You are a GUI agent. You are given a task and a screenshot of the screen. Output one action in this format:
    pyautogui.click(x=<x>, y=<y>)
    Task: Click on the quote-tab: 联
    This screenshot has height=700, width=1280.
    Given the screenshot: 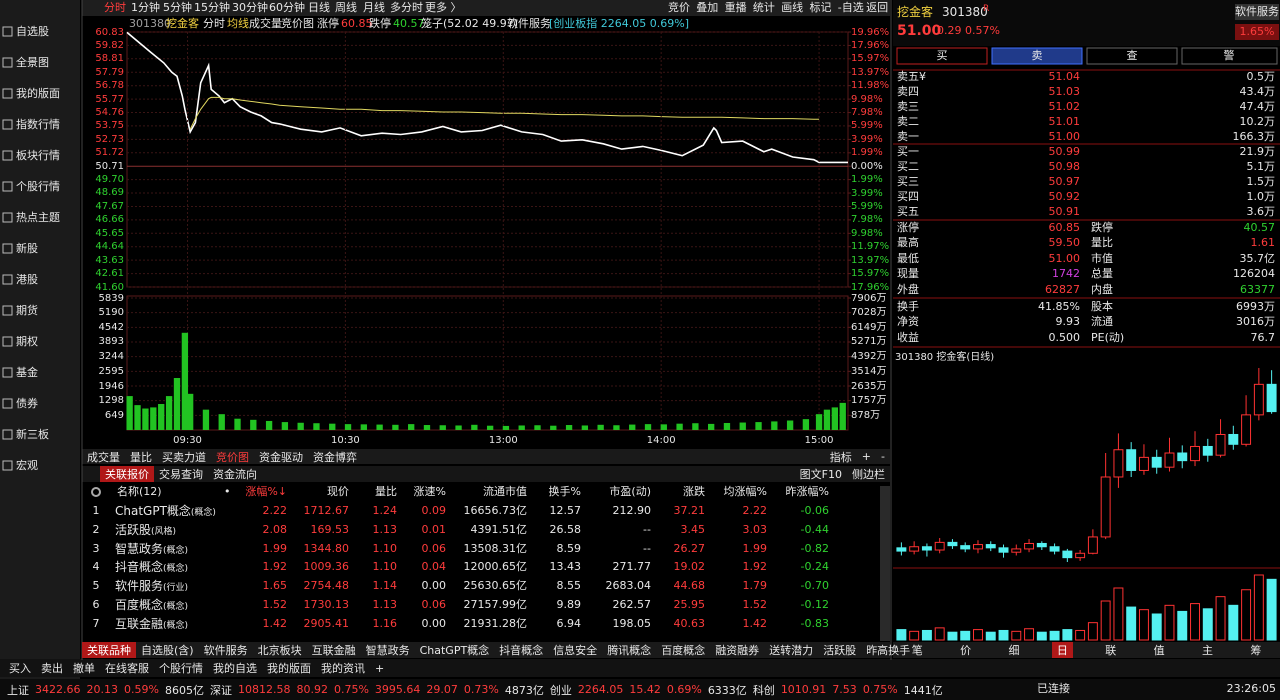 What is the action you would take?
    pyautogui.click(x=1111, y=650)
    